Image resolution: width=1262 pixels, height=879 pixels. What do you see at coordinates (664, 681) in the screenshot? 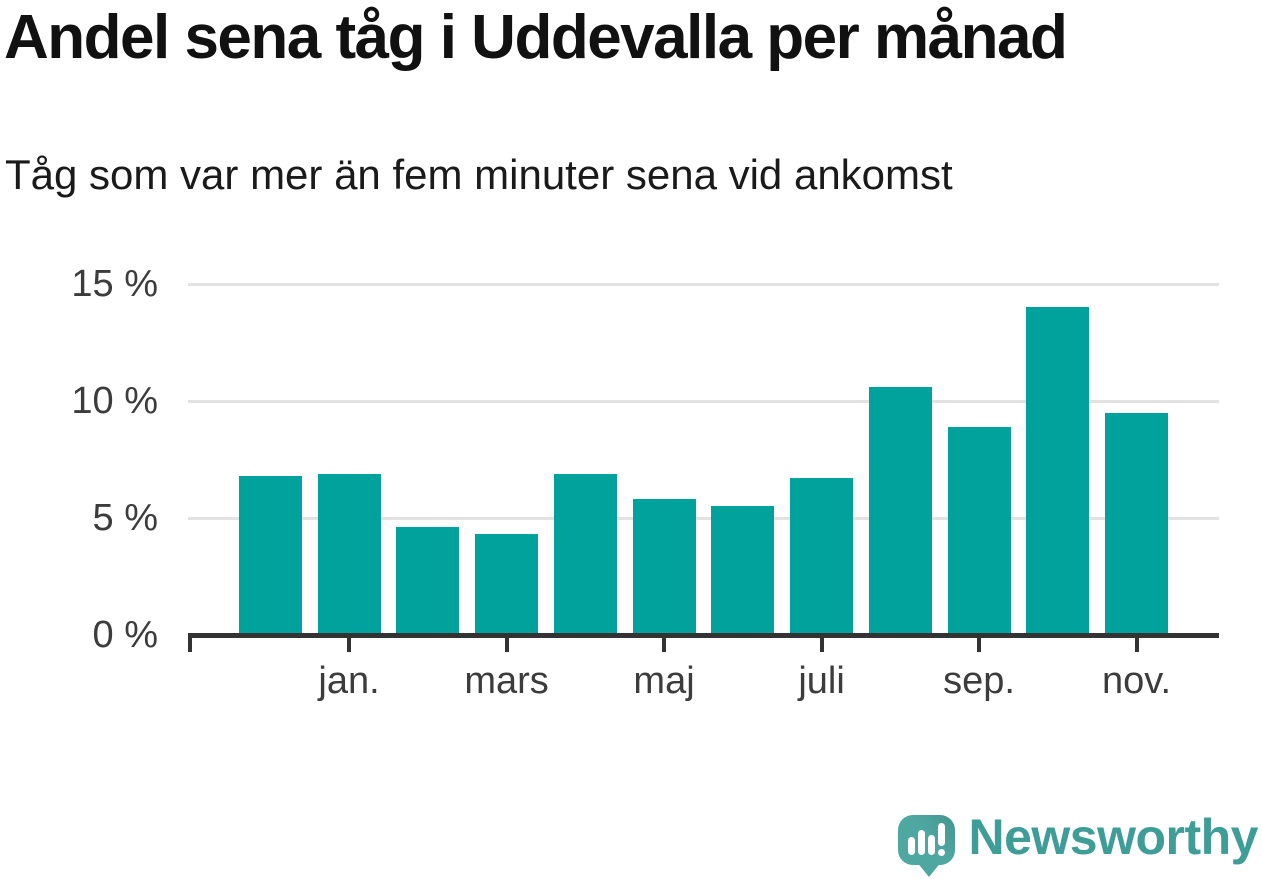
I see `x-tick-label: maj` at bounding box center [664, 681].